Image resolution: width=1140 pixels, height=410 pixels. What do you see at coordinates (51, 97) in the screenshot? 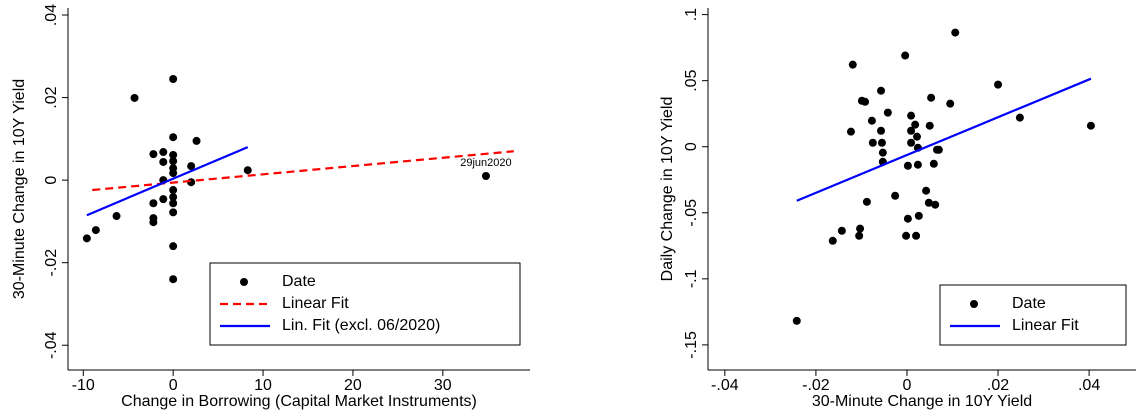
I see `y-tick-label: .02` at bounding box center [51, 97].